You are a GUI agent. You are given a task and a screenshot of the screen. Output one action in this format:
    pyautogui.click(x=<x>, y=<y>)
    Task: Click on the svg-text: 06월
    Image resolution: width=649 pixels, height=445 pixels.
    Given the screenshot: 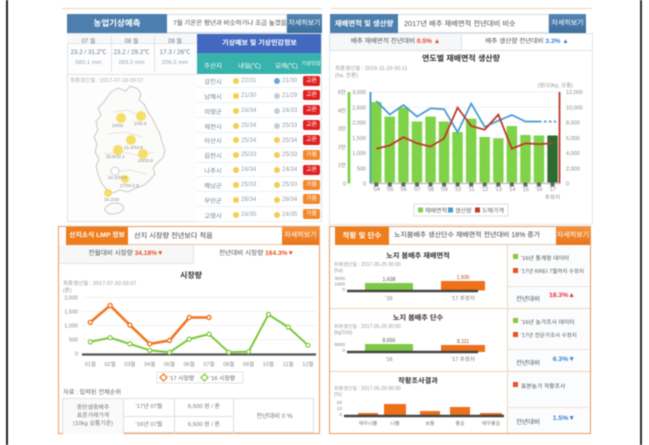 What is the action you would take?
    pyautogui.click(x=189, y=364)
    